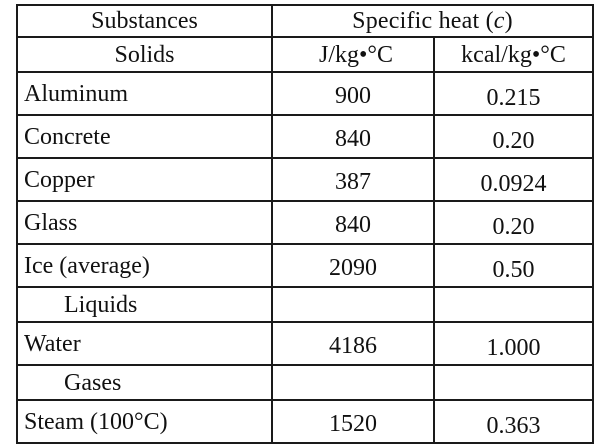 Image resolution: width=610 pixels, height=444 pixels. I want to click on substance-name: Aluminum, so click(144, 93).